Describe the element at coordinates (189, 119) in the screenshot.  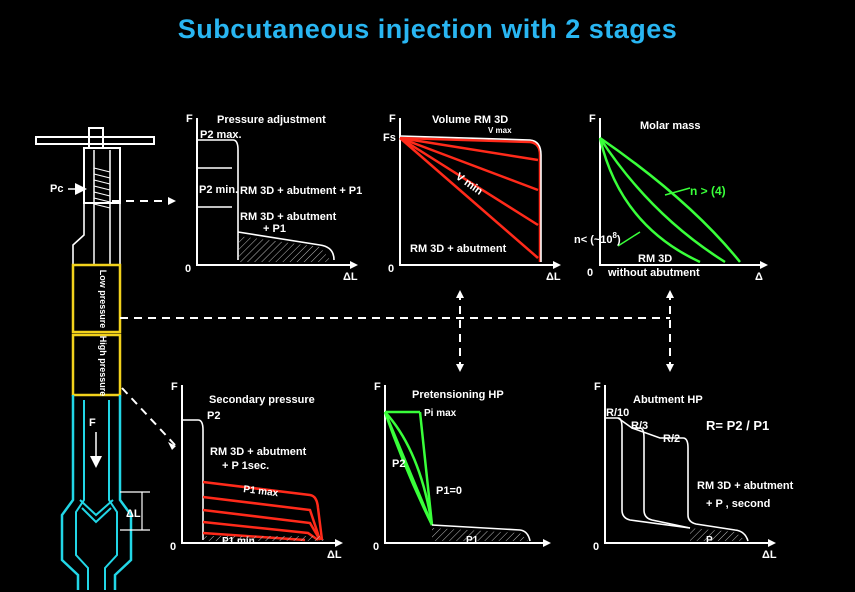
I see `p1-axis-y: F` at that location.